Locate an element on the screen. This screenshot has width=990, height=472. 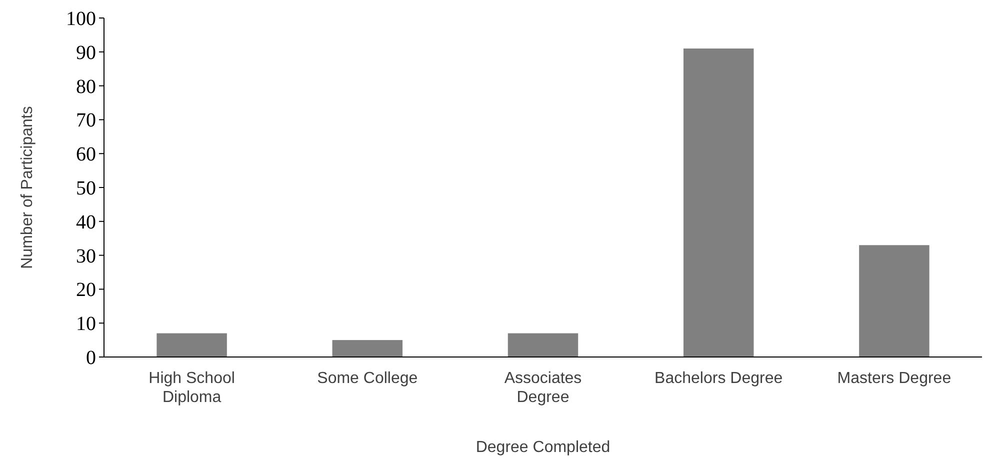
y-tick-label: 80 is located at coordinates (86, 87).